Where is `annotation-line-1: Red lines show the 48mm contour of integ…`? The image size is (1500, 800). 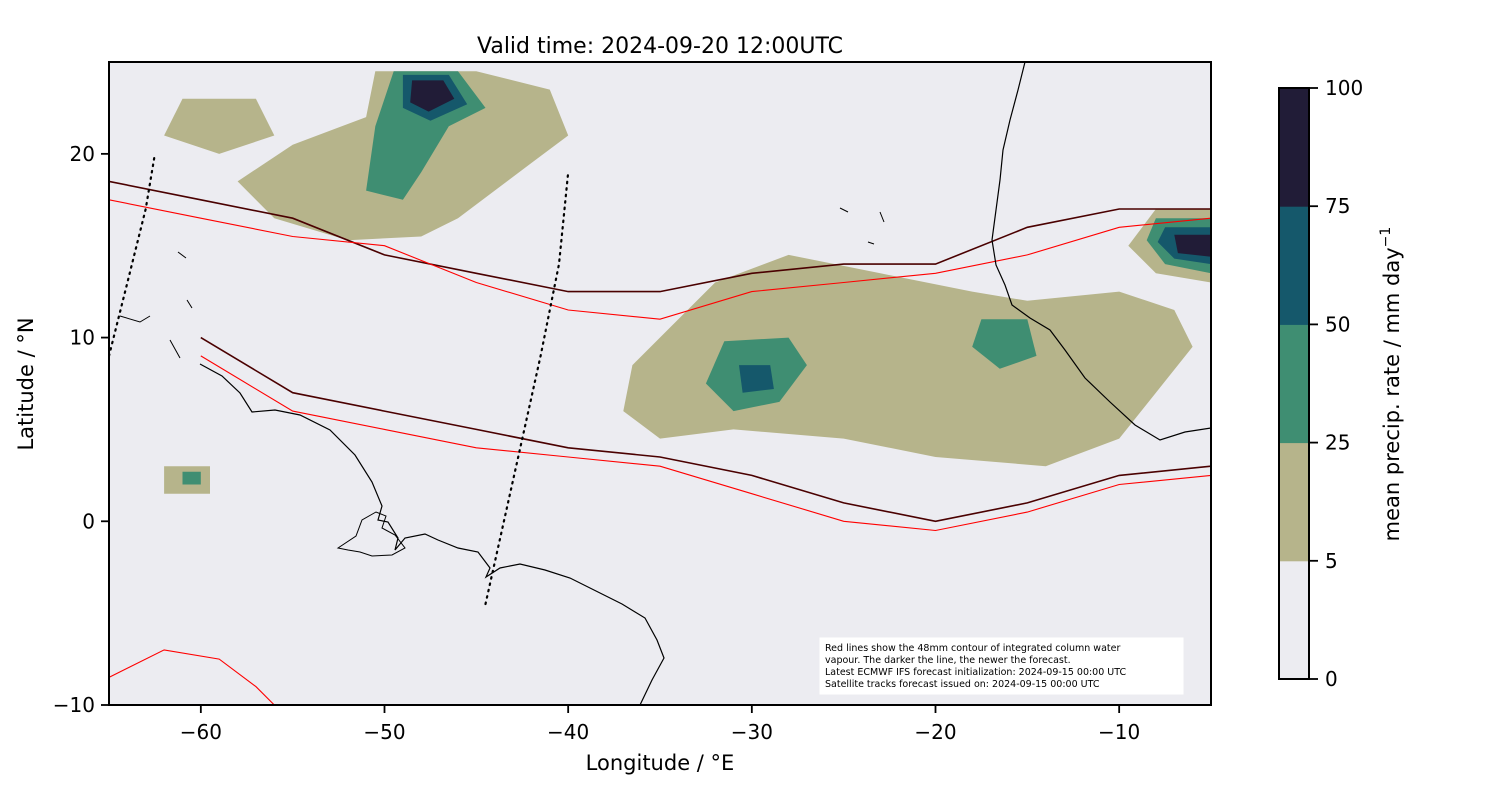 annotation-line-1: Red lines show the 48mm contour of integ… is located at coordinates (972, 648).